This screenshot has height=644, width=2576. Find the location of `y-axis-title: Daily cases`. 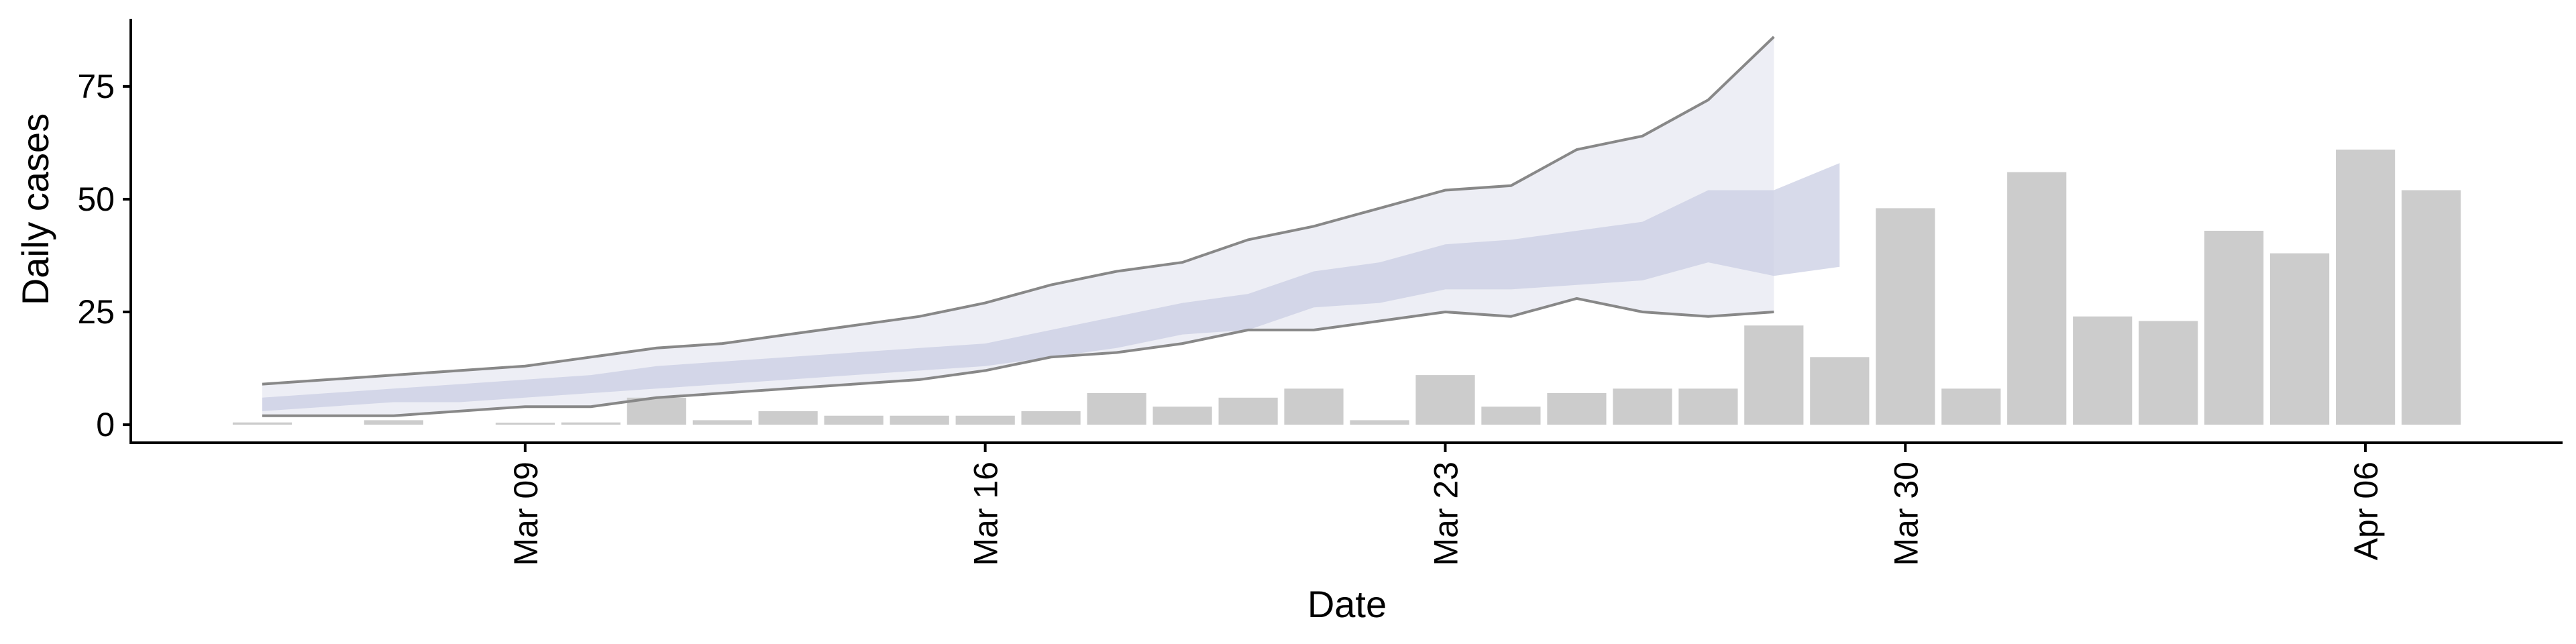

y-axis-title: Daily cases is located at coordinates (35, 209).